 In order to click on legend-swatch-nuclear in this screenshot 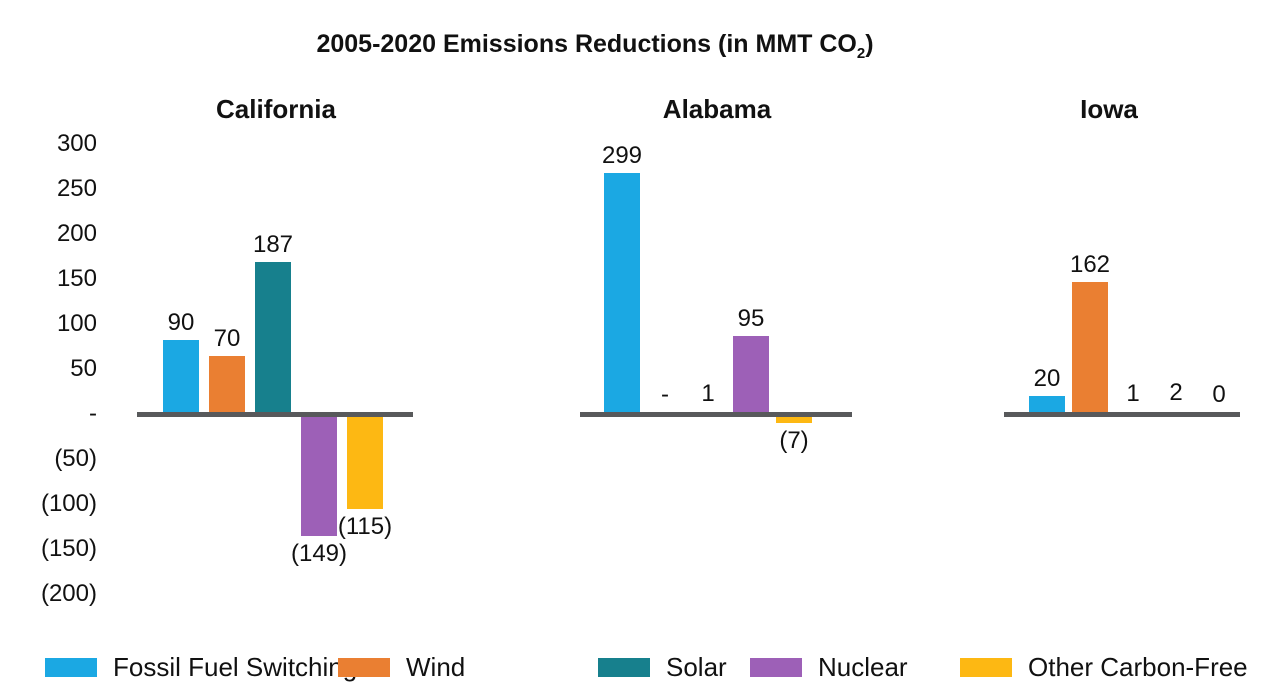, I will do `click(776, 667)`.